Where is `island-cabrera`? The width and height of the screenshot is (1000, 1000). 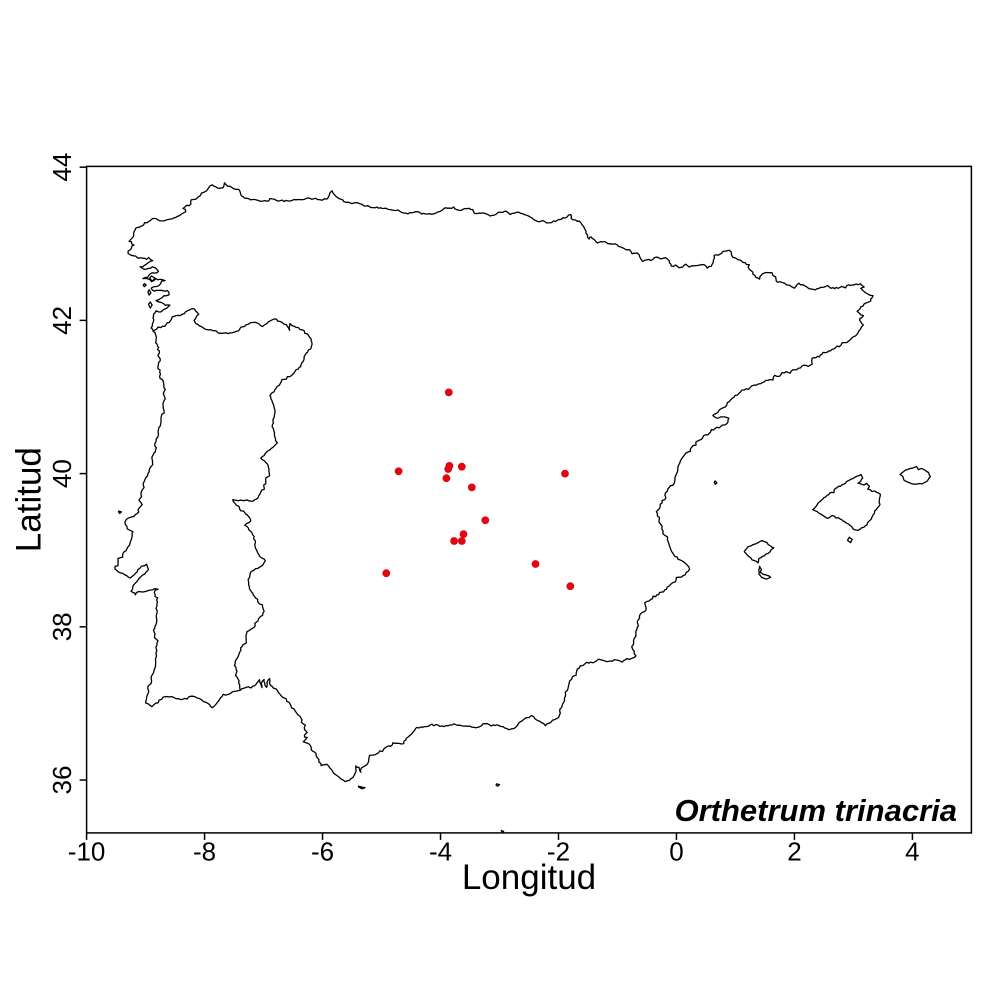
island-cabrera is located at coordinates (849, 540).